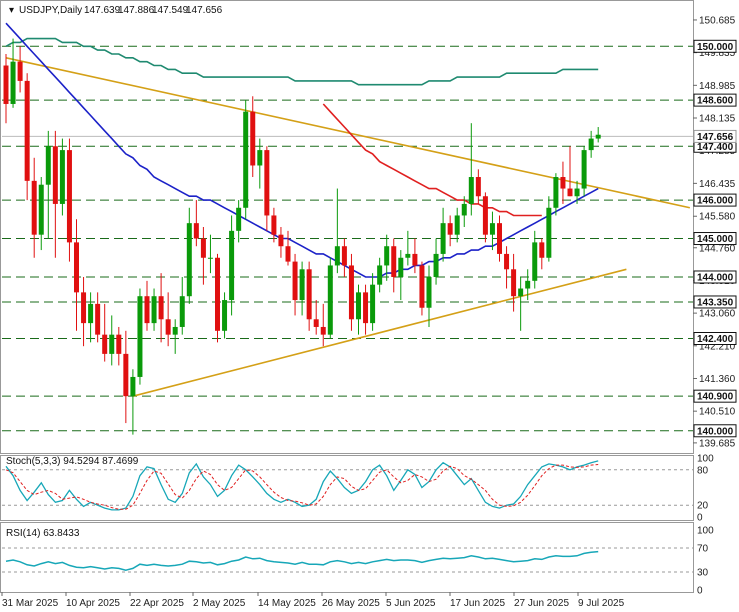  I want to click on date-label: 5 Jun 2025, so click(411, 603).